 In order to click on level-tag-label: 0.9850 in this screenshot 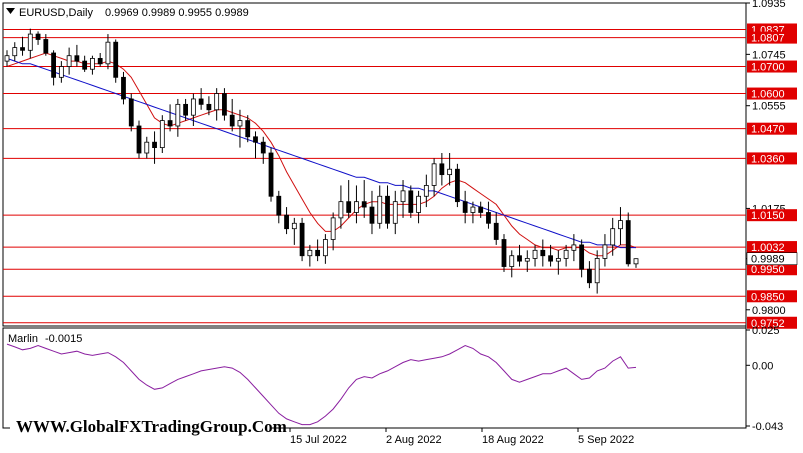, I will do `click(768, 297)`.